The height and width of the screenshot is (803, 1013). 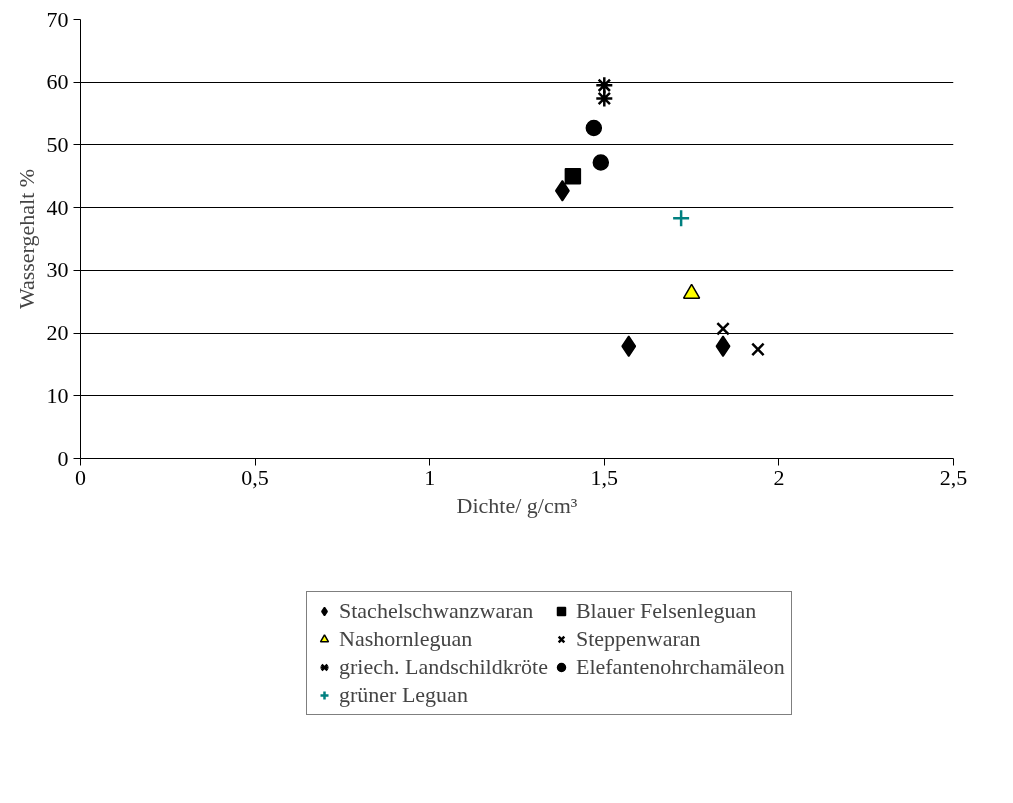 What do you see at coordinates (430, 477) in the screenshot?
I see `x-tick-label: 1` at bounding box center [430, 477].